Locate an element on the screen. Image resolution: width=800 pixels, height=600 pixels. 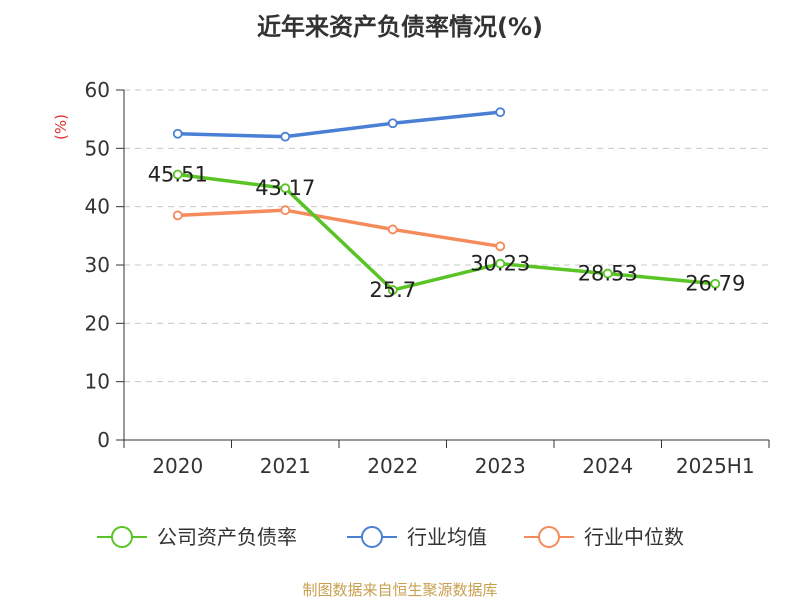
source-note: 制图数据来自恒生聚源数据库 is located at coordinates (399, 590).